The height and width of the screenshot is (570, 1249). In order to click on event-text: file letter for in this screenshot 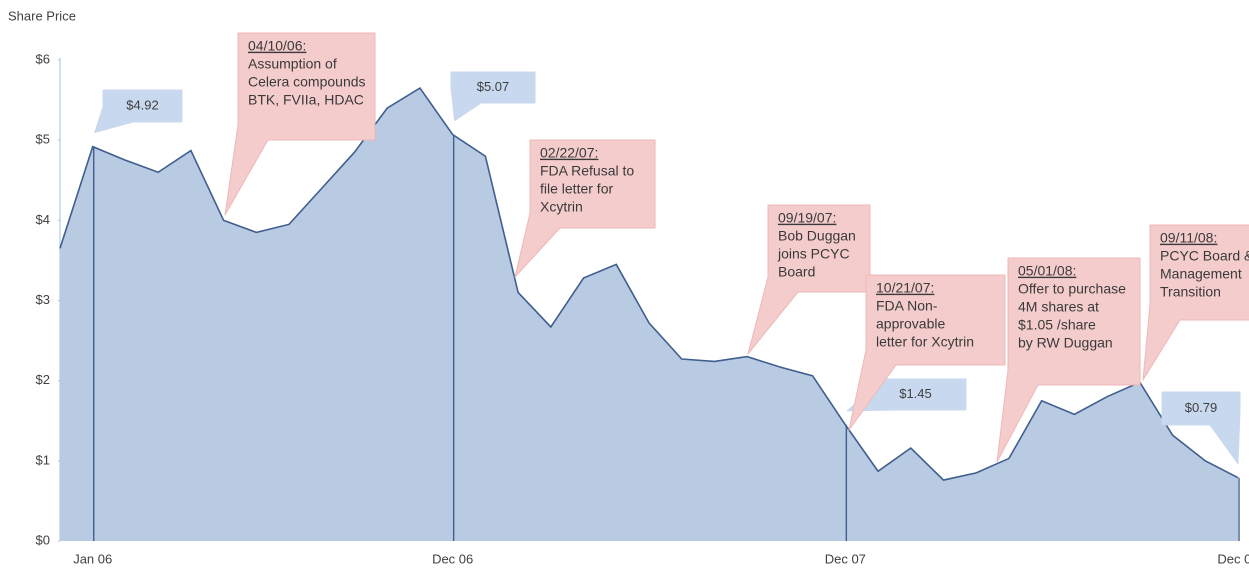, I will do `click(576, 189)`.